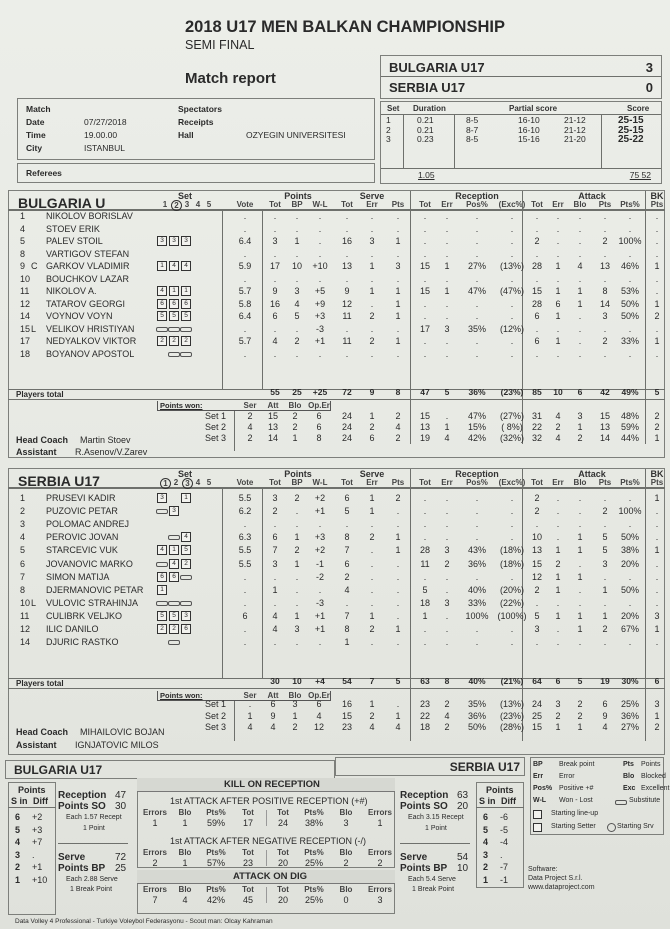 The height and width of the screenshot is (929, 670). Describe the element at coordinates (23, 266) in the screenshot. I see `player-number: 9` at that location.